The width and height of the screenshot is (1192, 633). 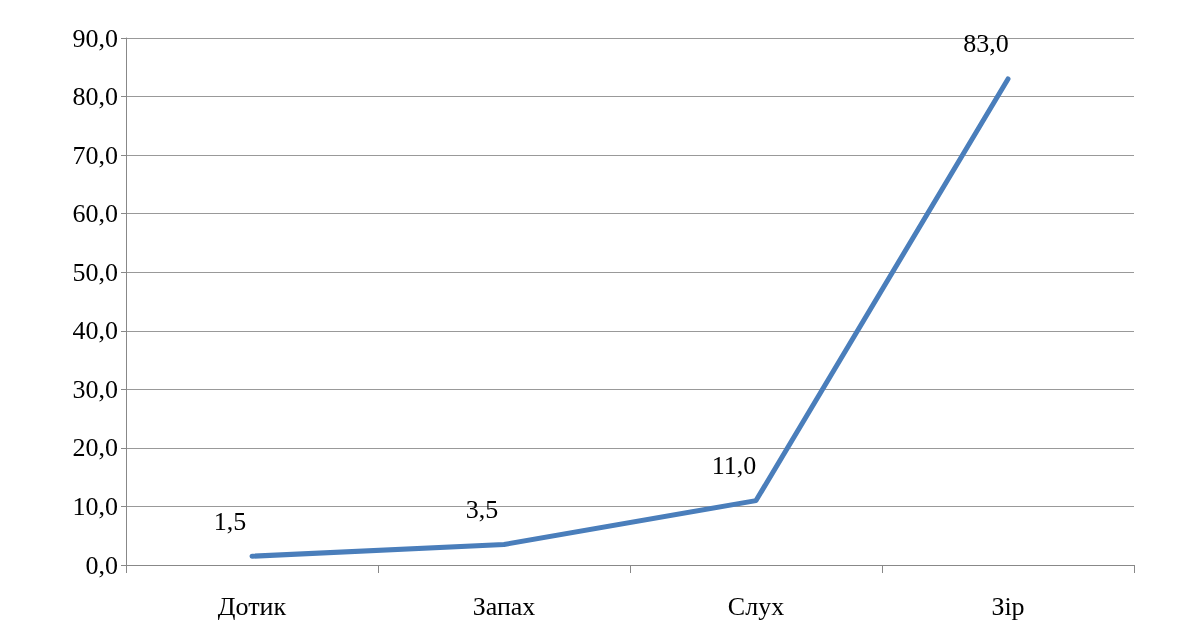 What do you see at coordinates (95, 331) in the screenshot?
I see `y-tick-label: 40,0` at bounding box center [95, 331].